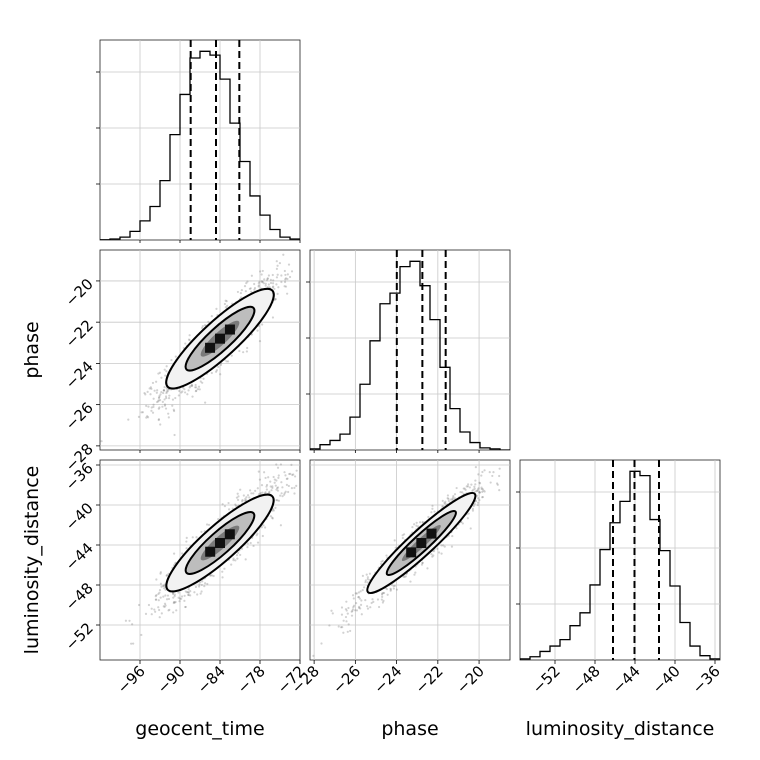 This screenshot has width=760, height=760. I want to click on density-contour, so click(421, 543).